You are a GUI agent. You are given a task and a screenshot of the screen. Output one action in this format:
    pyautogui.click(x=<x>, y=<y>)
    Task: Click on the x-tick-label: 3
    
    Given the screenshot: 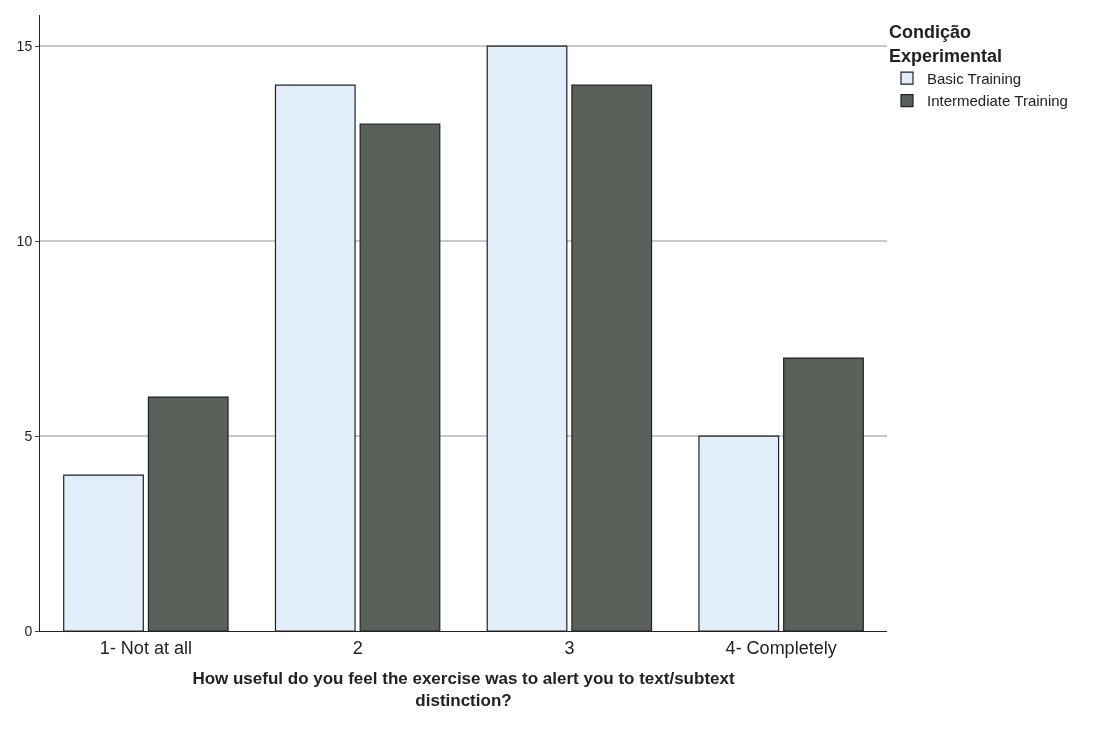 What is the action you would take?
    pyautogui.click(x=569, y=647)
    